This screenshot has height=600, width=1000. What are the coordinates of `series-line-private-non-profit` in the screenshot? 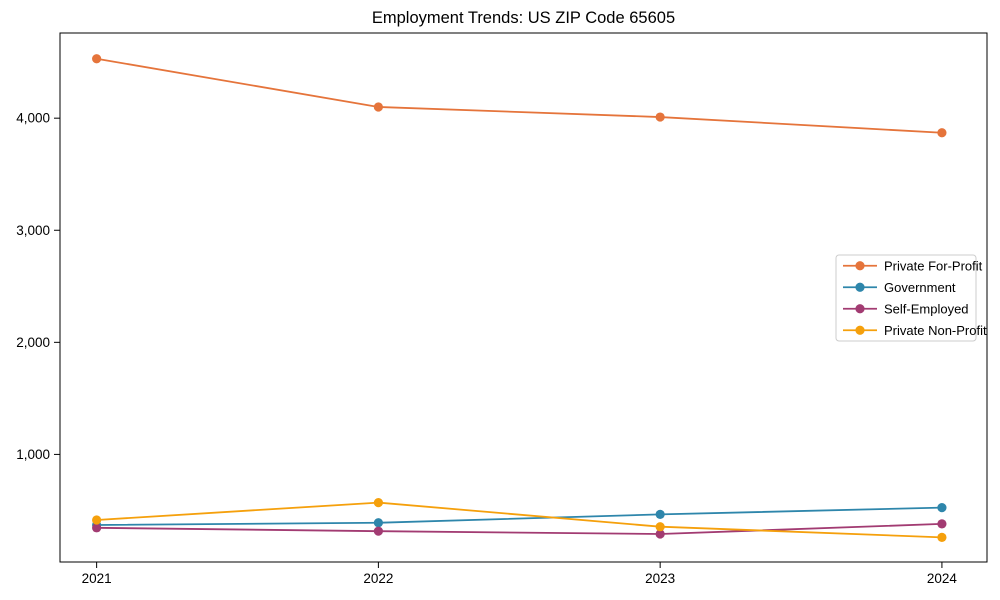 It's located at (519, 520).